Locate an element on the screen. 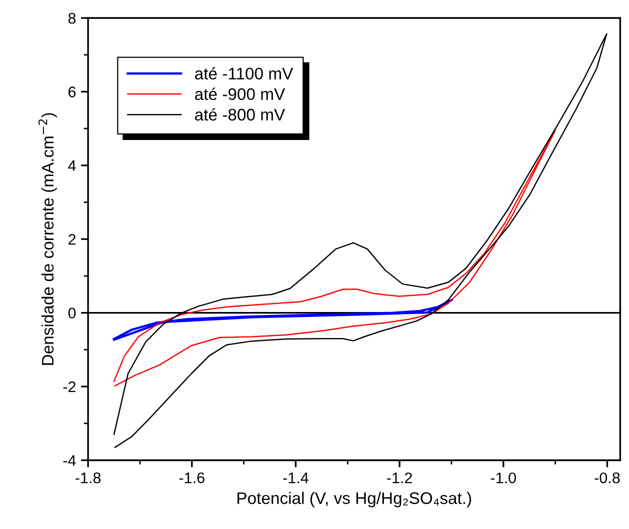 This screenshot has width=629, height=529. y-tick-label: 0 is located at coordinates (72, 313).